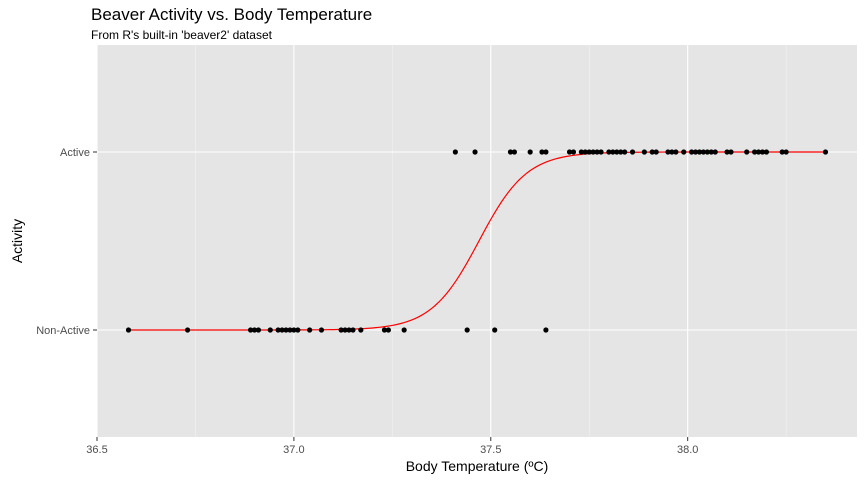 This screenshot has width=864, height=480. I want to click on y-axis-title: Activity, so click(17, 241).